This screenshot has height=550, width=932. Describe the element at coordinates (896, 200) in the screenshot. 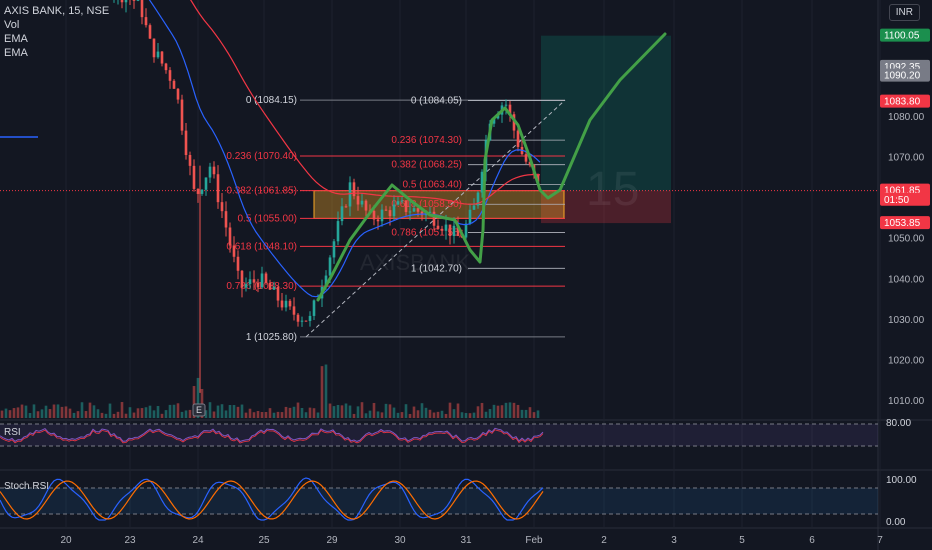

I see `price-tag-label: 01:50` at that location.